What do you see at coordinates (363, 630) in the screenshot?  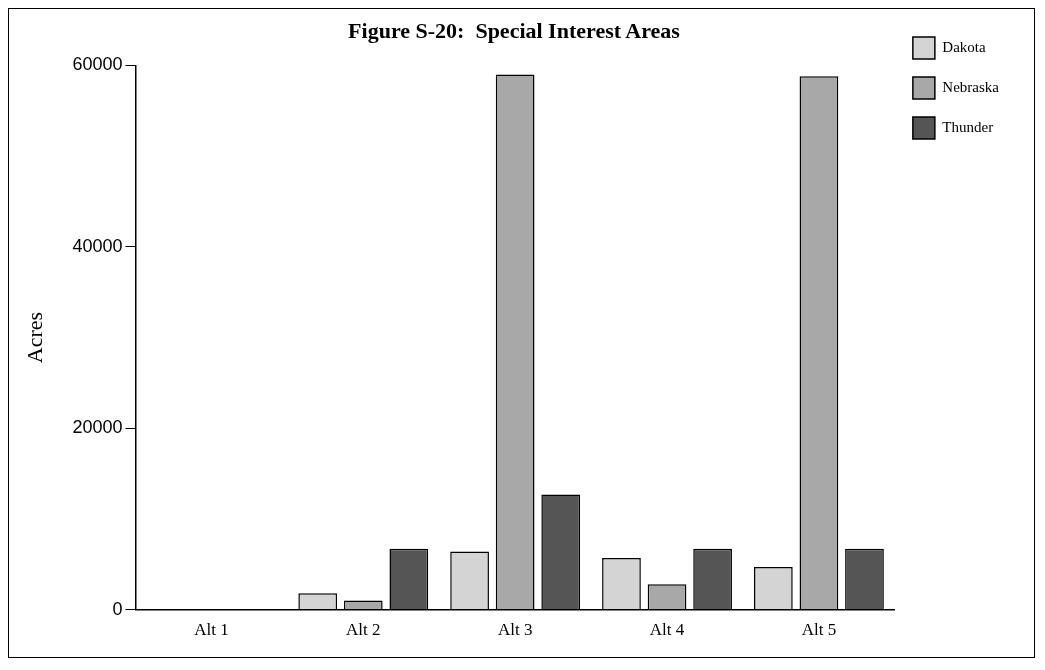 I see `x-tick-label: Alt 2` at bounding box center [363, 630].